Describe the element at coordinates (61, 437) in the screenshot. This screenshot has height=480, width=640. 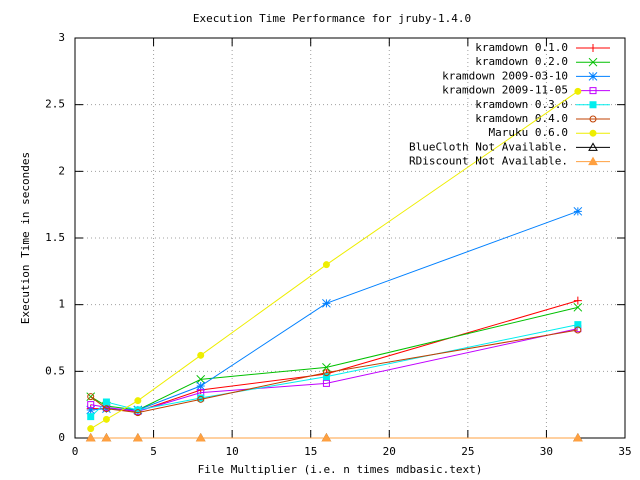
I see `y-tick-label: 0` at that location.